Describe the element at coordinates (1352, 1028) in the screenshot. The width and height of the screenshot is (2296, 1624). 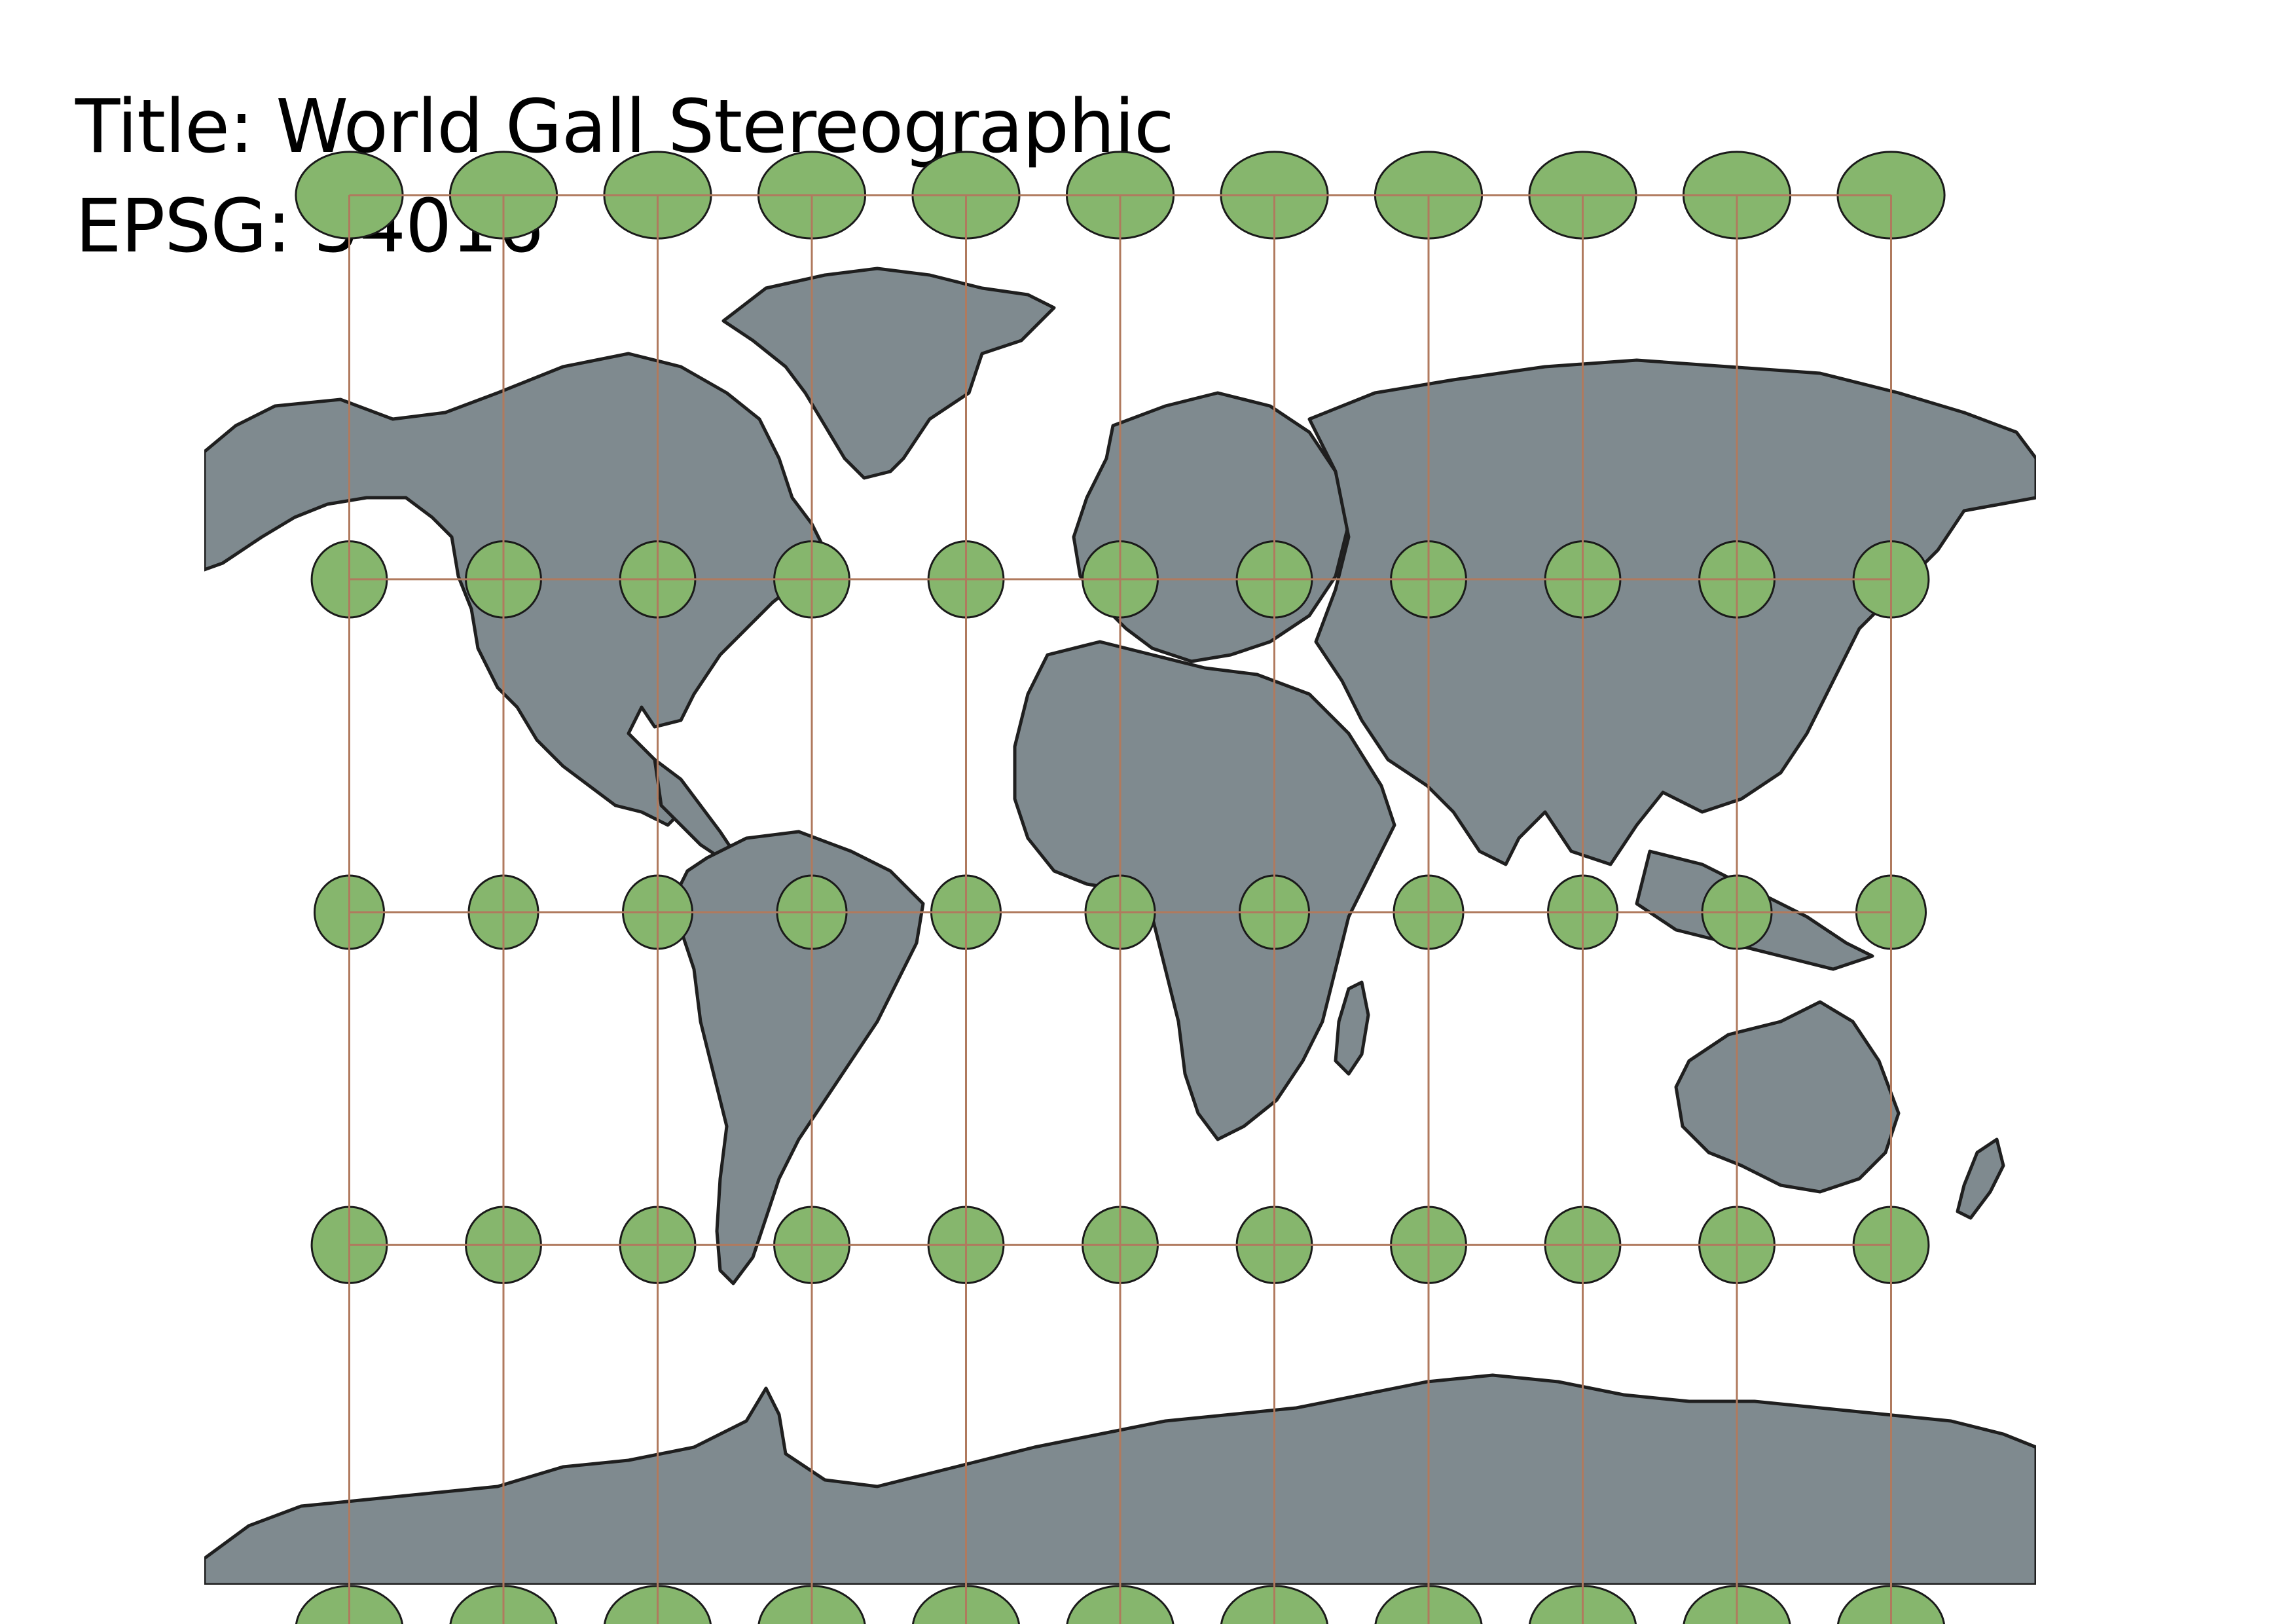
I see `land-madagascar` at that location.